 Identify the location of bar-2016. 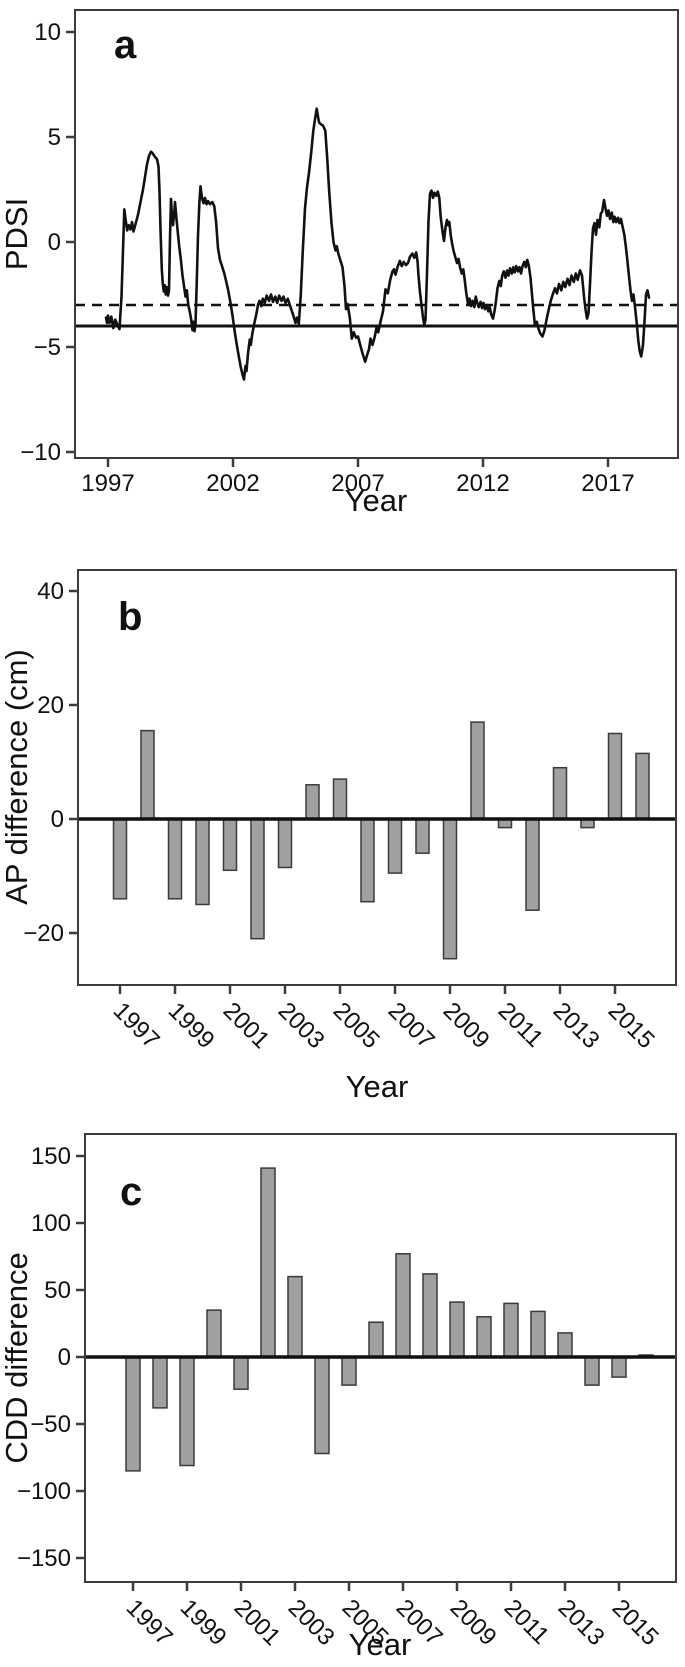
(642, 786).